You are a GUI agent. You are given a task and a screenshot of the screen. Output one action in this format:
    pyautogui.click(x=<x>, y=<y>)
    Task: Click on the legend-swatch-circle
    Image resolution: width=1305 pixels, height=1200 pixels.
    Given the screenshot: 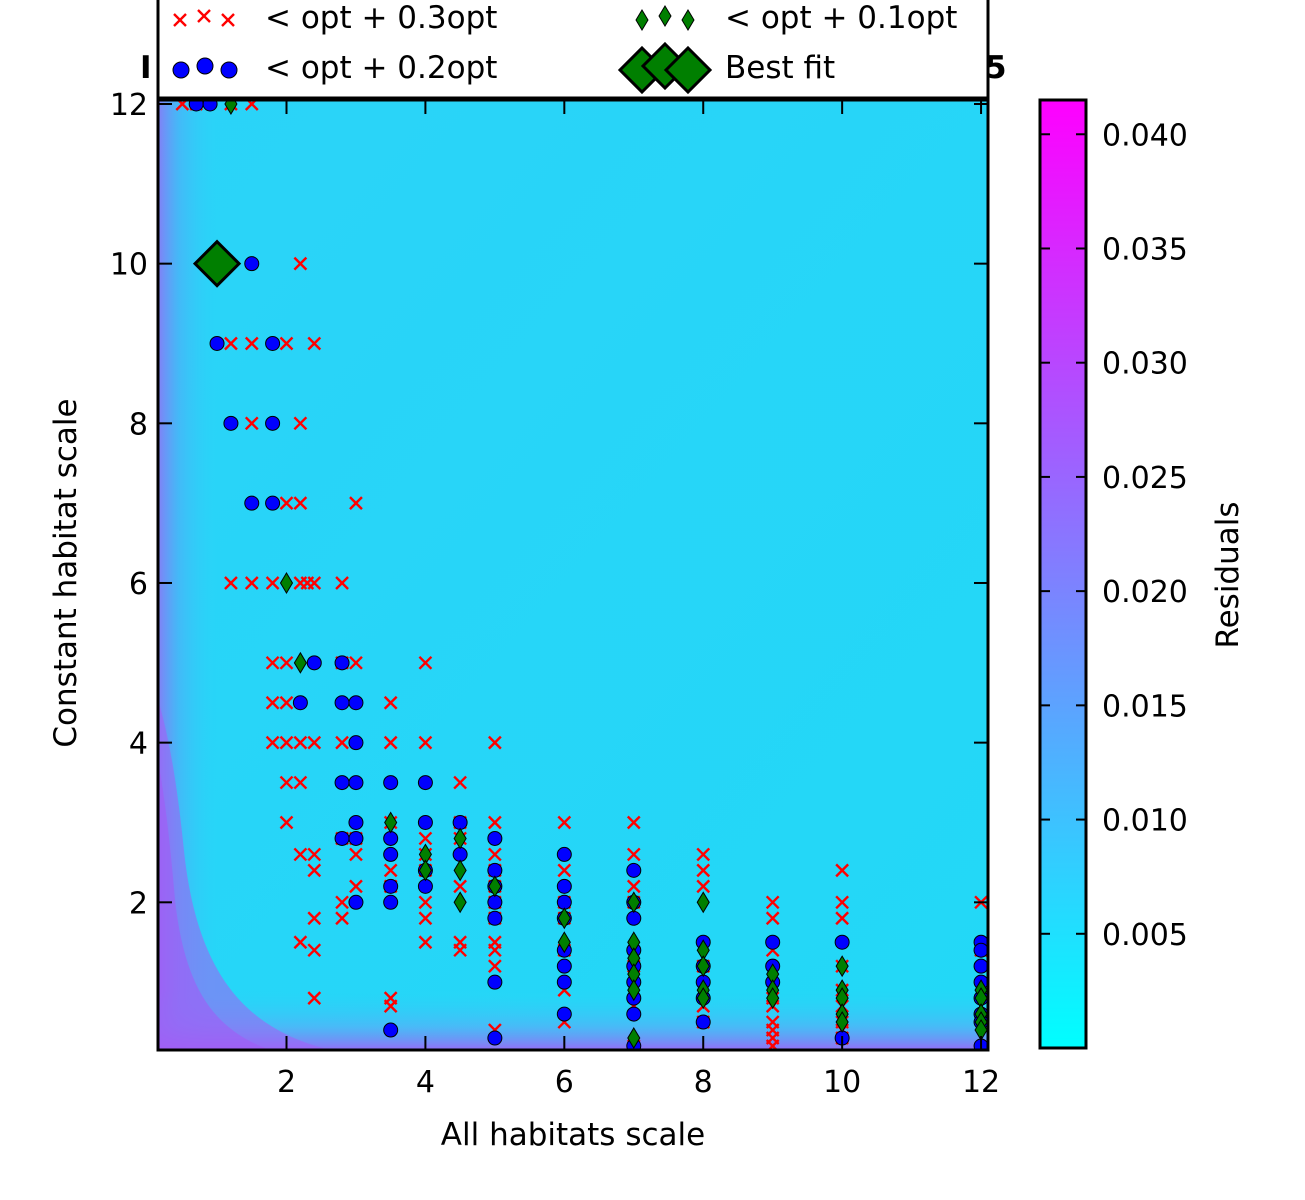 What is the action you would take?
    pyautogui.click(x=181, y=70)
    